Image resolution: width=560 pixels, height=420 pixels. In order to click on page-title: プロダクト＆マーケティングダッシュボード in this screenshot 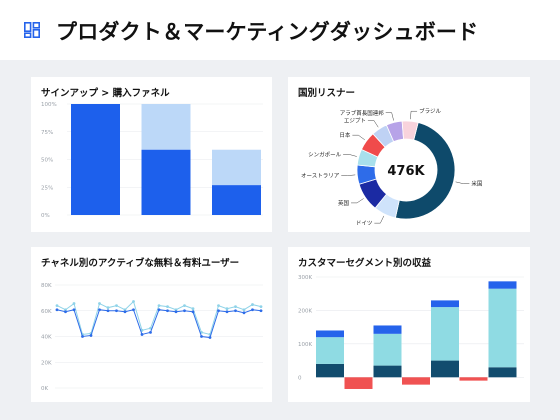, I will do `click(267, 32)`.